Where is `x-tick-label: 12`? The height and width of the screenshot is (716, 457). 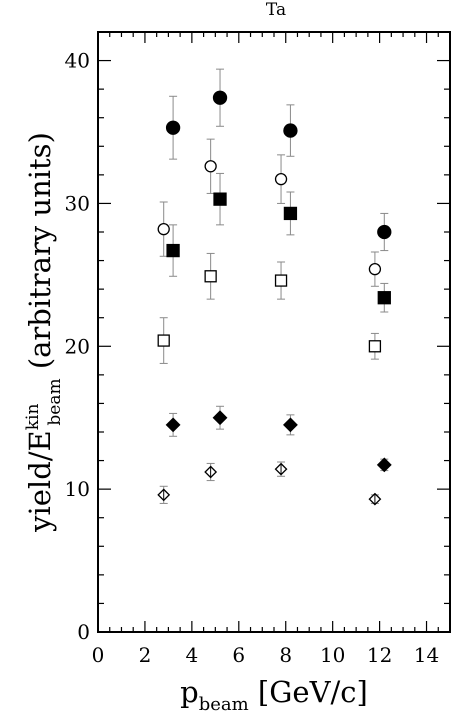 x-tick-label: 12 is located at coordinates (379, 655).